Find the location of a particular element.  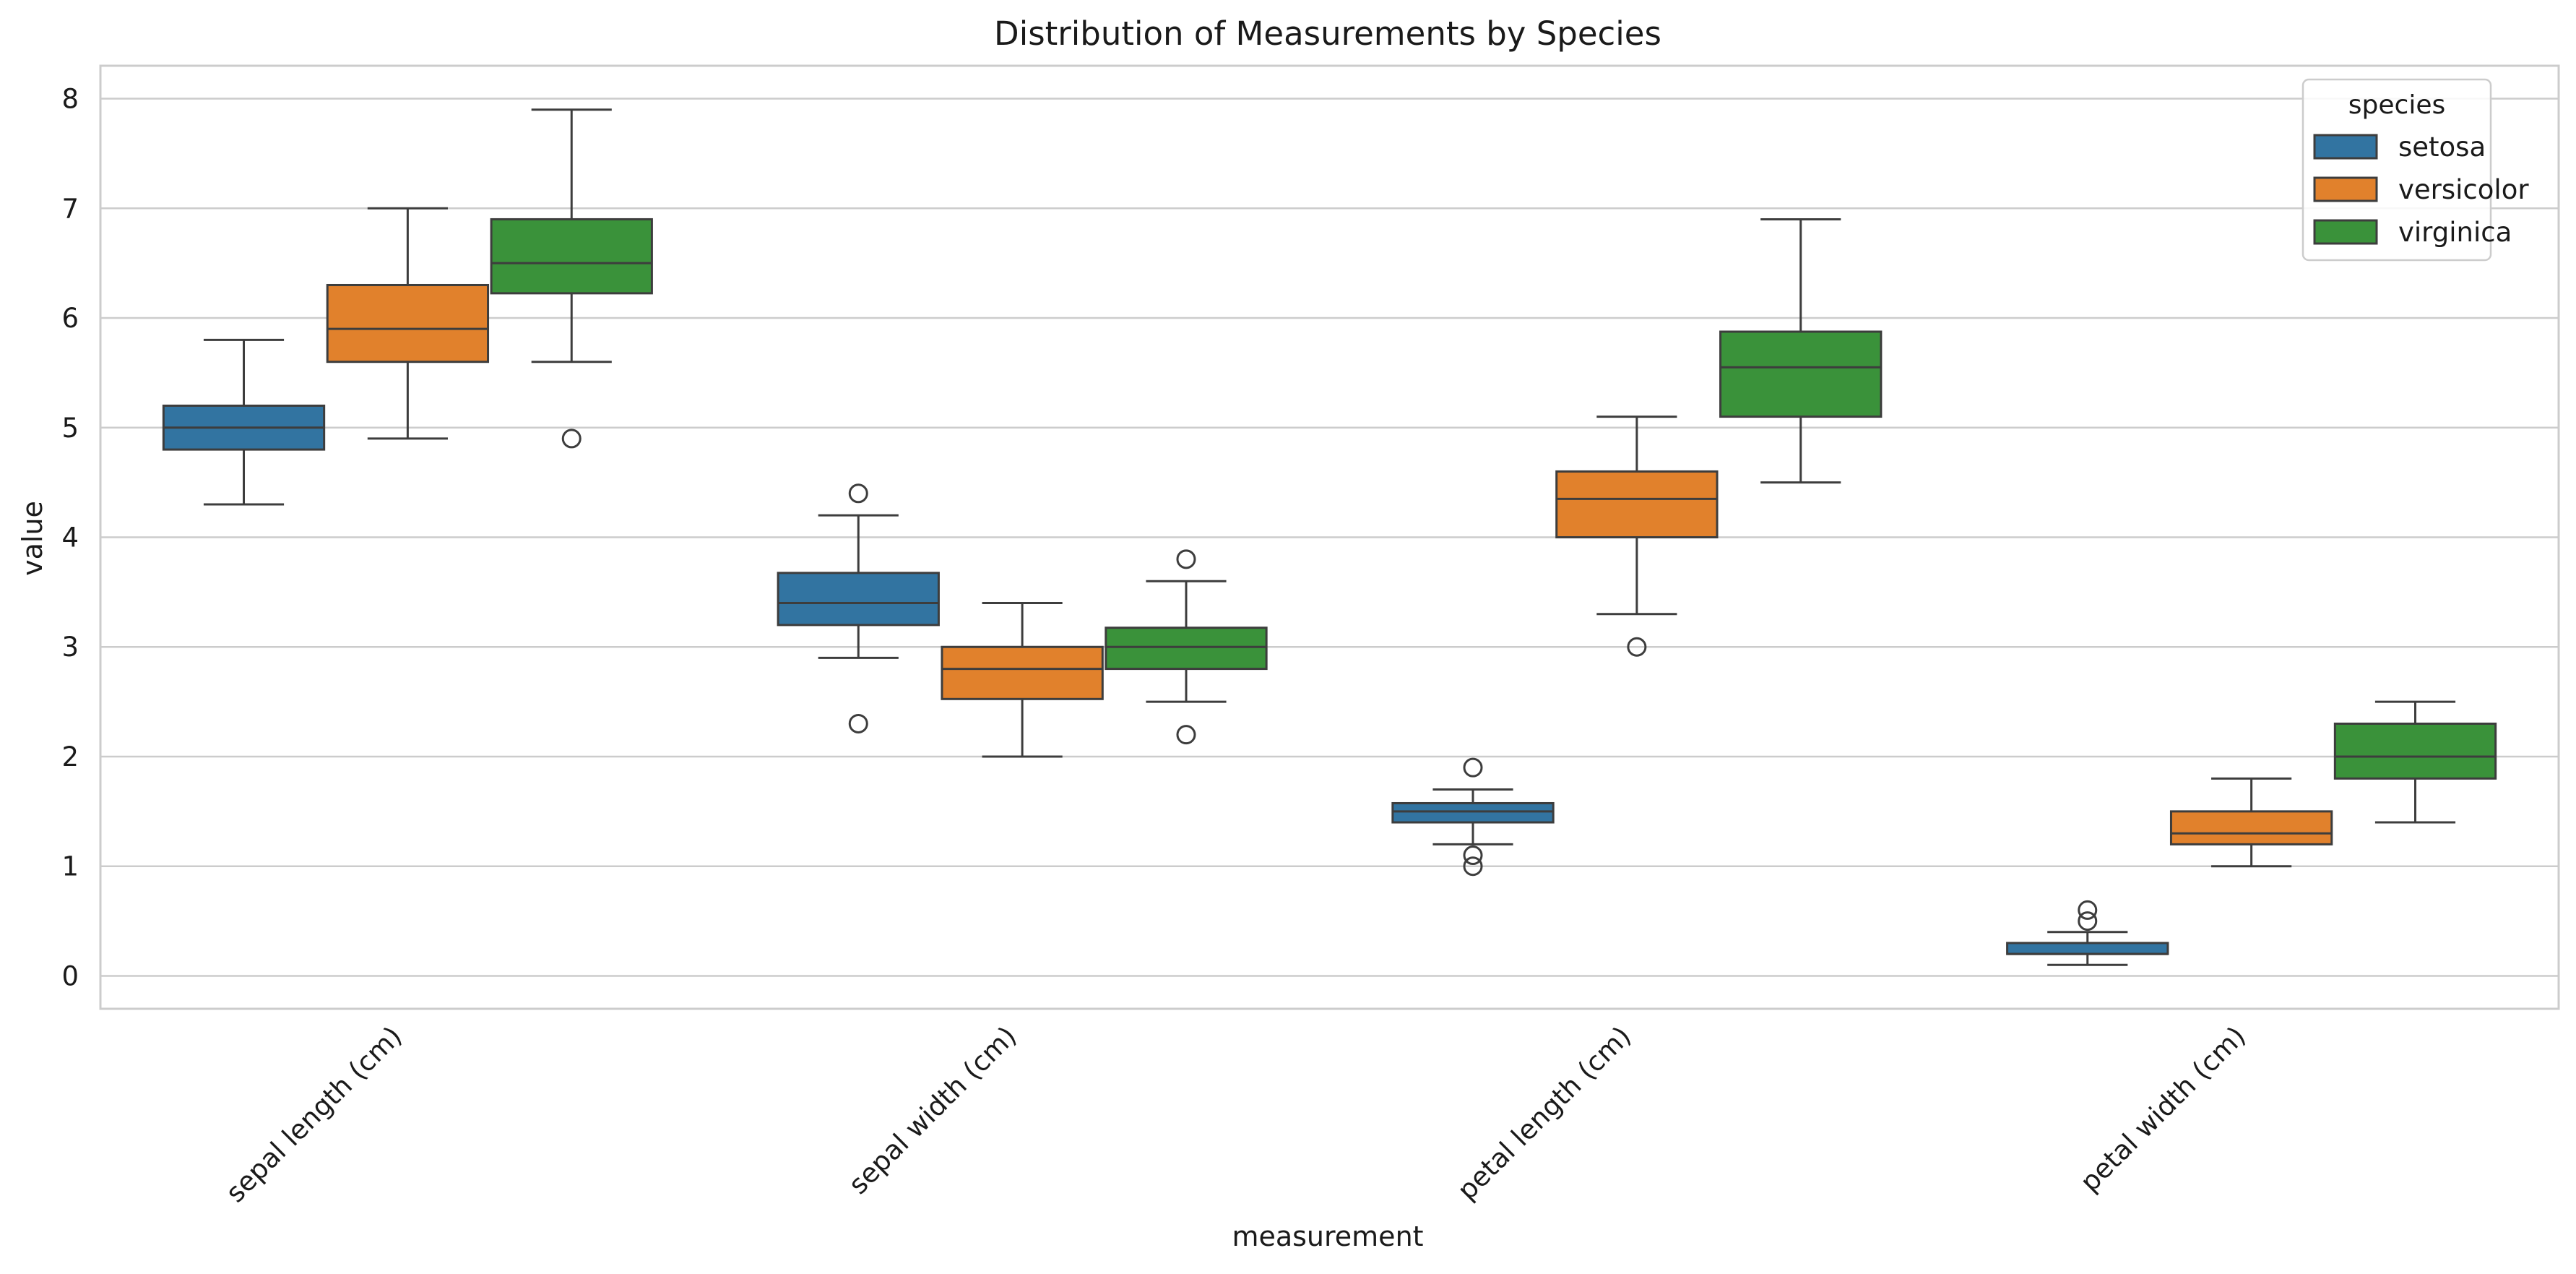

legend-item-setosa: setosa is located at coordinates (2399, 147).